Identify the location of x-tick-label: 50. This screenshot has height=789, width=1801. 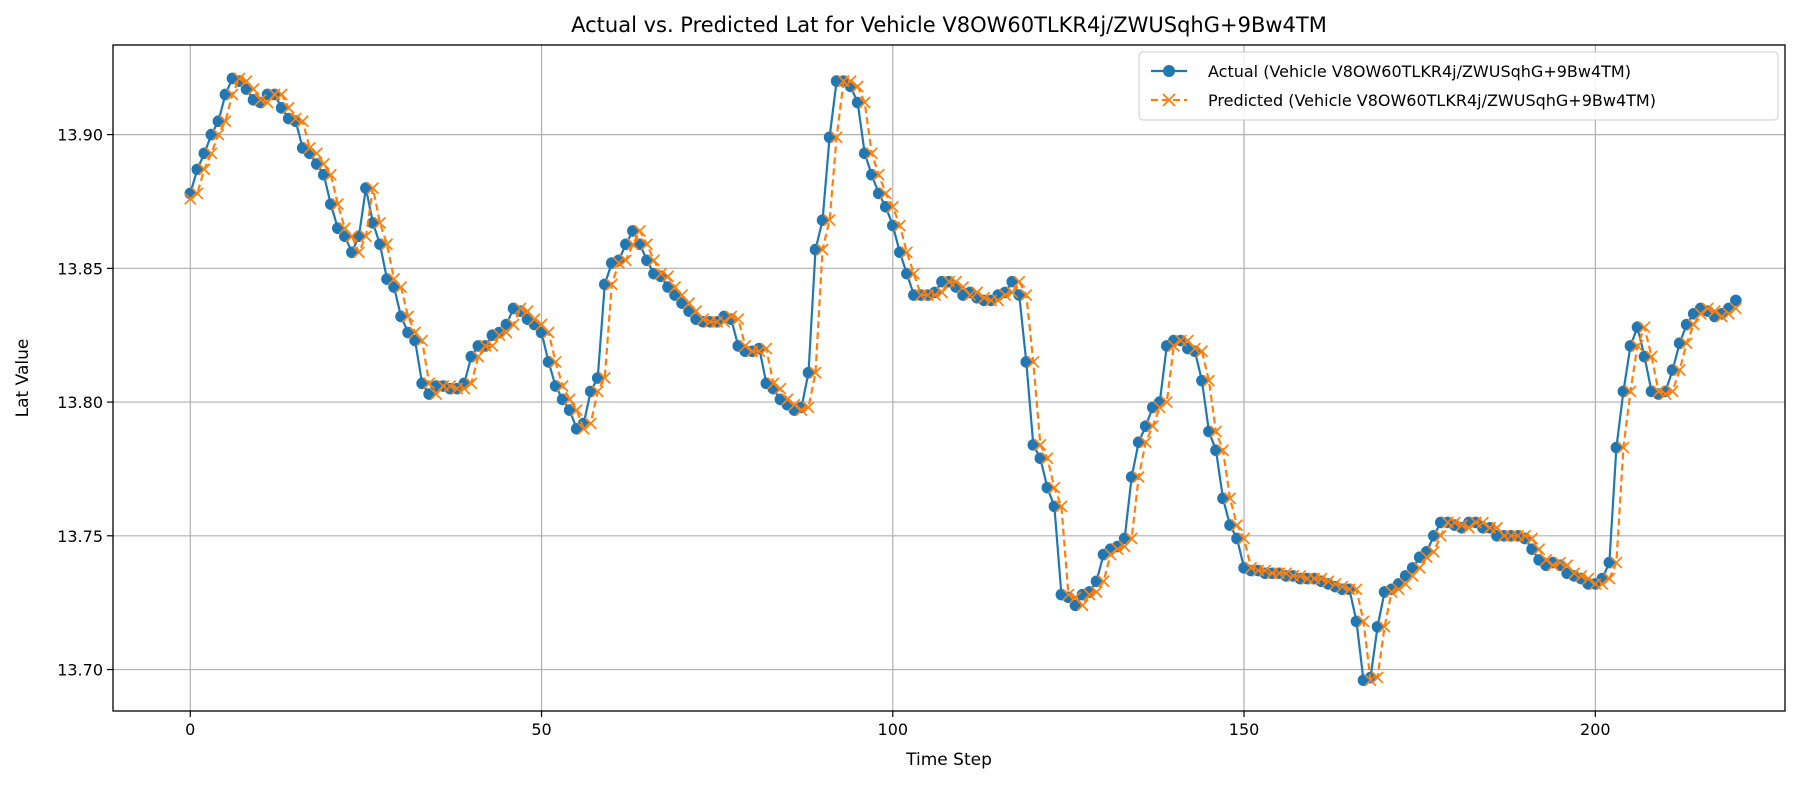
(541, 729).